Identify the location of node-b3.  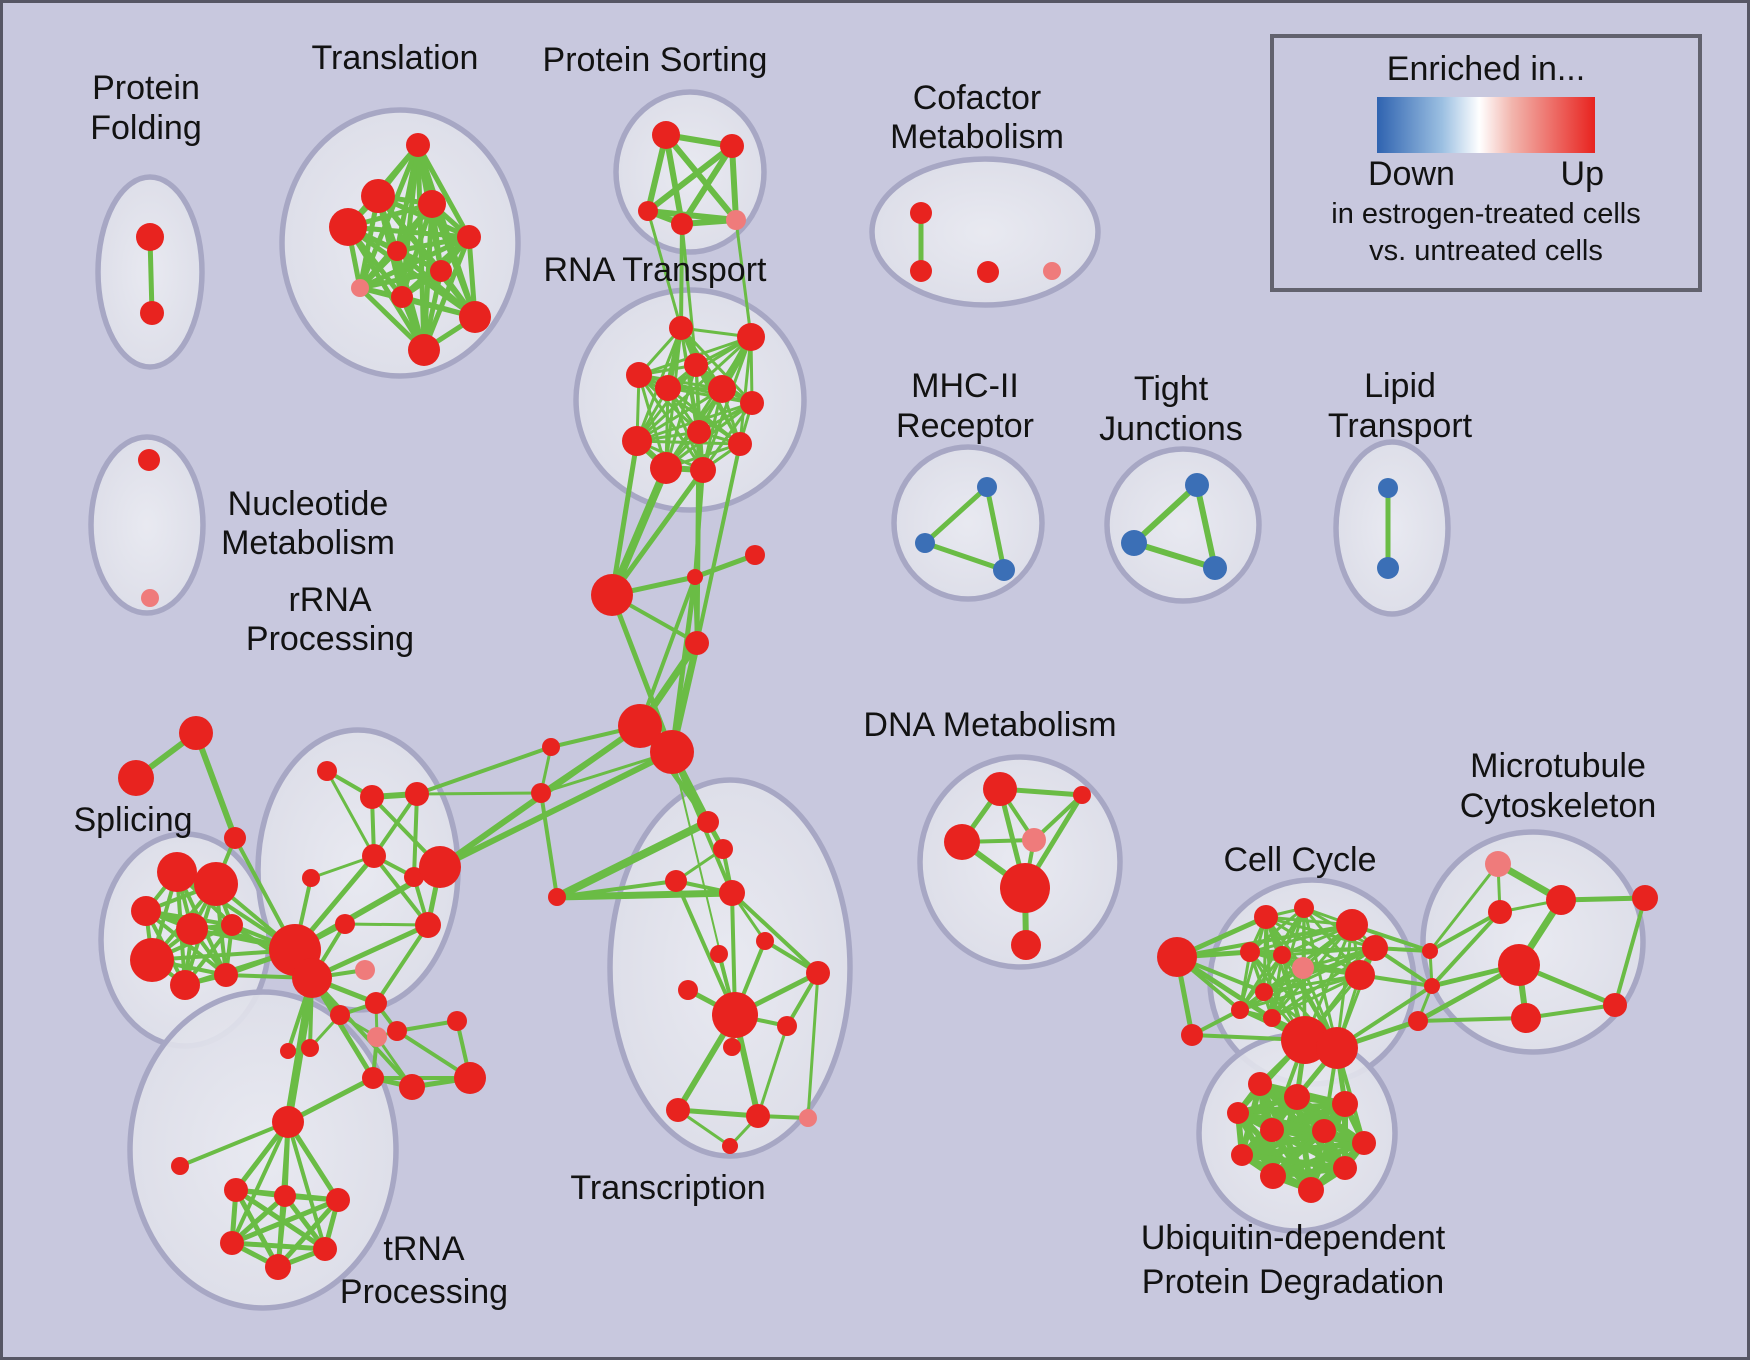
(397, 1031).